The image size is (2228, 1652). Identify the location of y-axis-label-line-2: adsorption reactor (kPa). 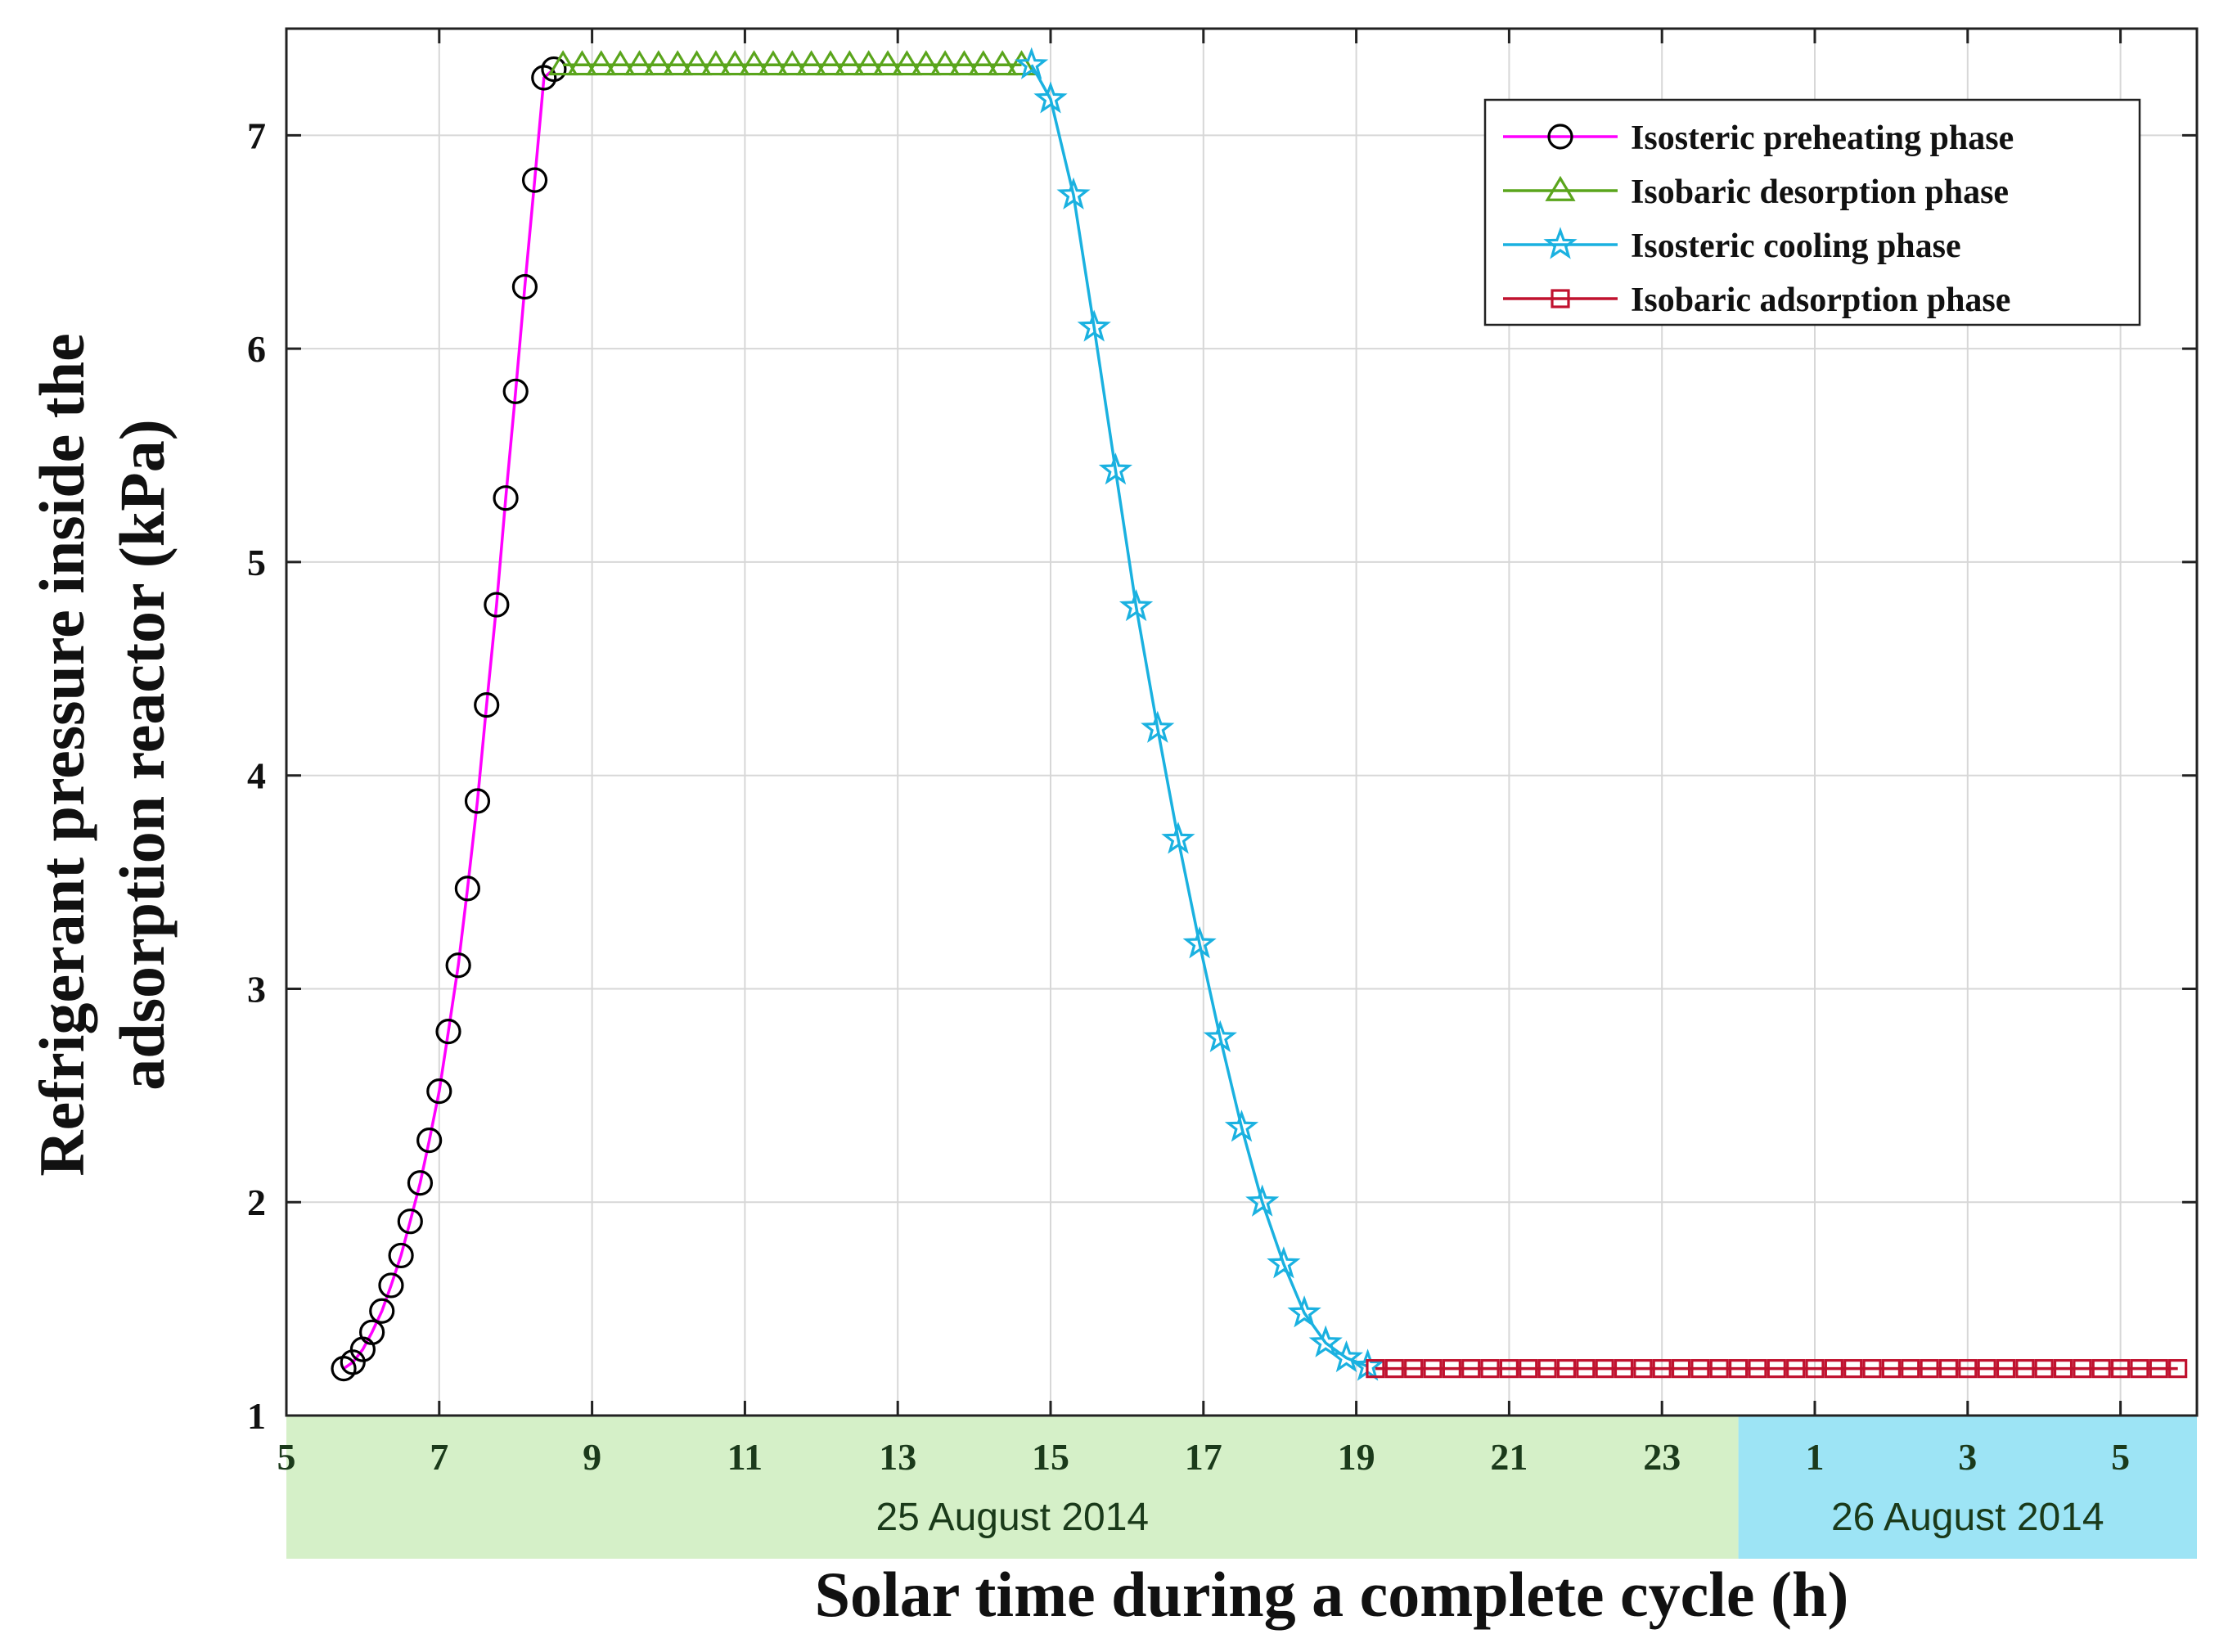
(142, 754).